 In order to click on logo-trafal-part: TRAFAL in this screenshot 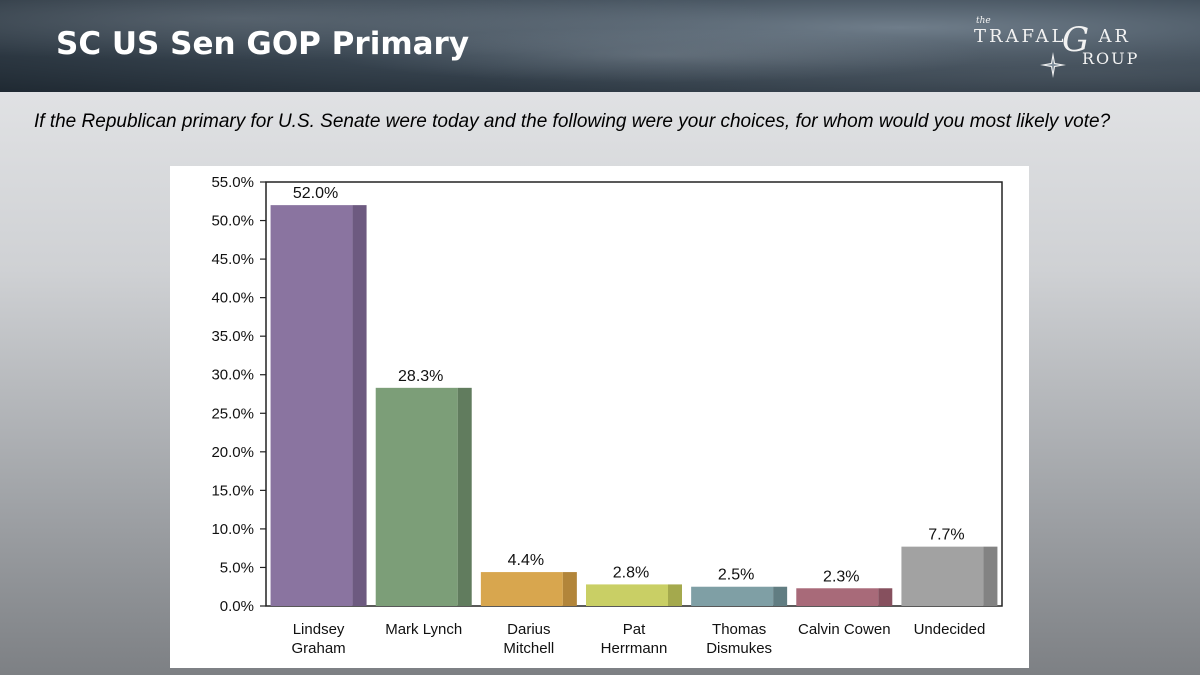, I will do `click(1020, 36)`.